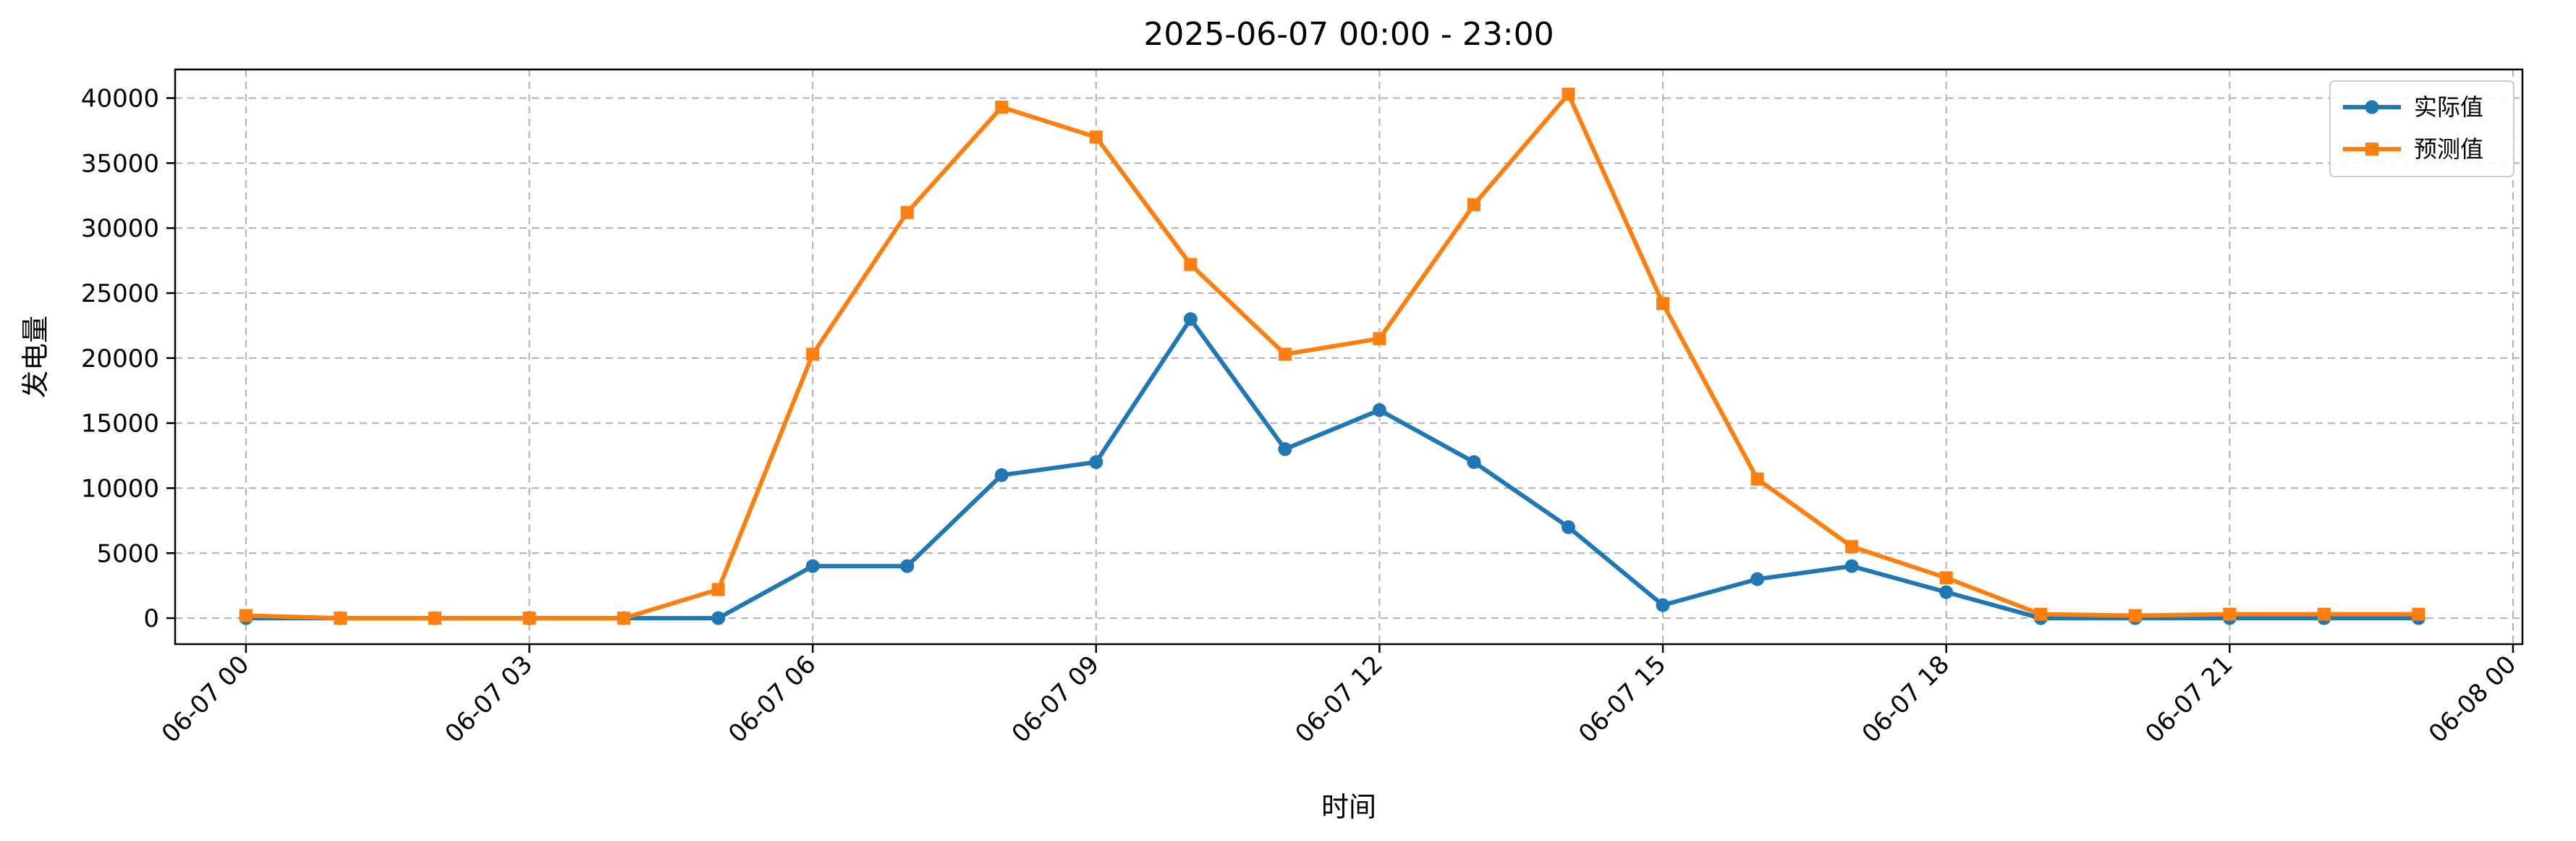 The height and width of the screenshot is (841, 2576). Describe the element at coordinates (1906, 699) in the screenshot. I see `x-tick-label: 06-07 18` at that location.